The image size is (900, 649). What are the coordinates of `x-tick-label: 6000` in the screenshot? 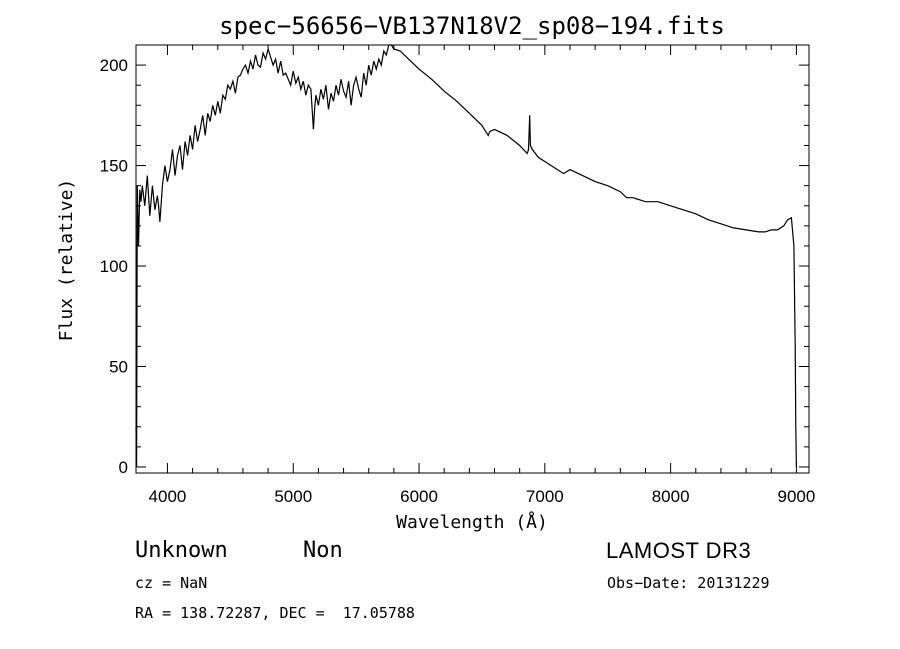 It's located at (419, 496).